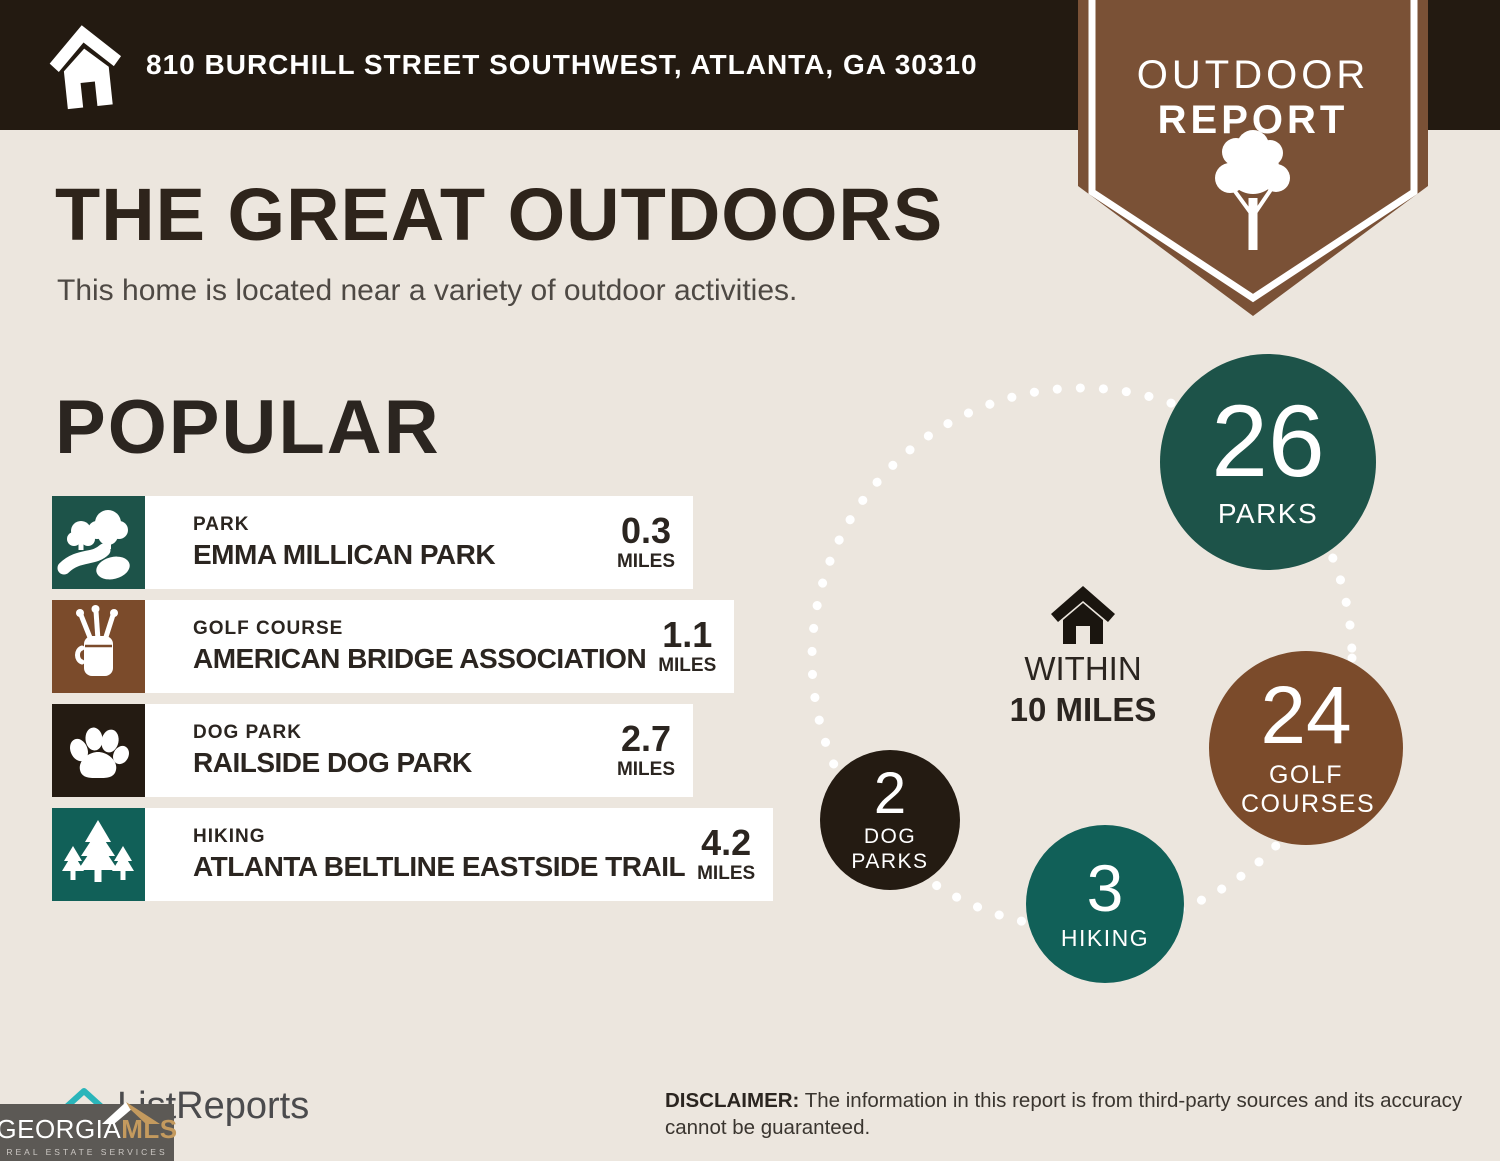 The width and height of the screenshot is (1500, 1161). Describe the element at coordinates (98, 854) in the screenshot. I see `pine-trees-icon` at that location.